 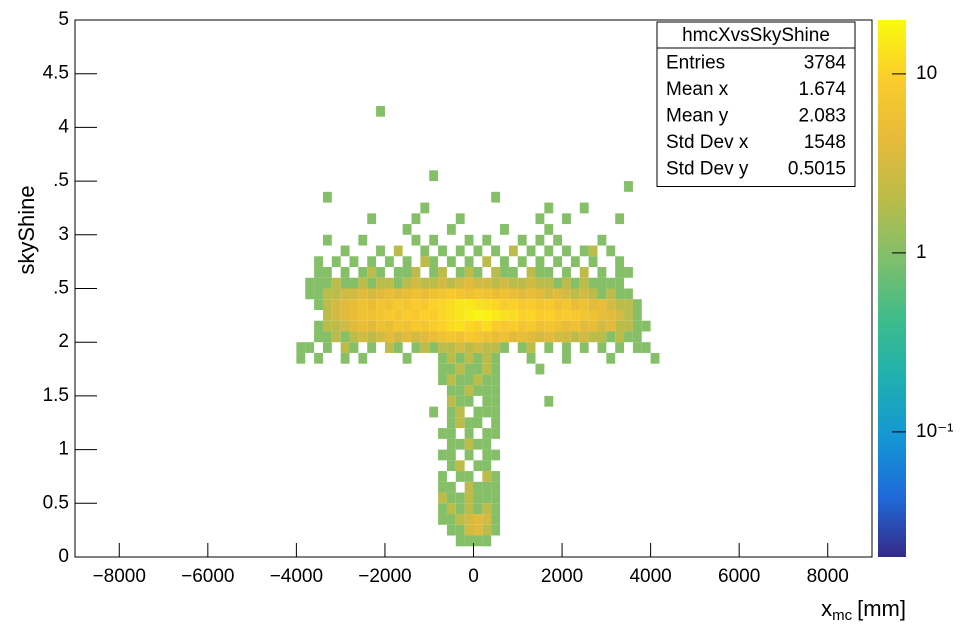 I want to click on x-tick-label: −6000, so click(x=207, y=576).